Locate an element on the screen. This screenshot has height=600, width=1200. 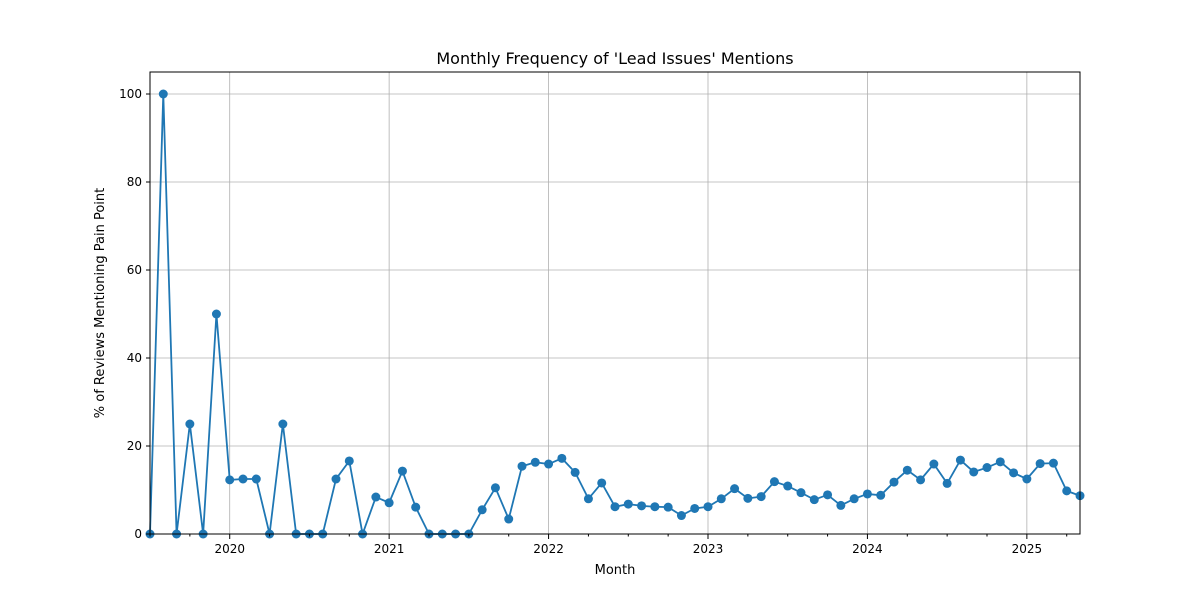
y-tick-label: 0 is located at coordinates (138, 534).